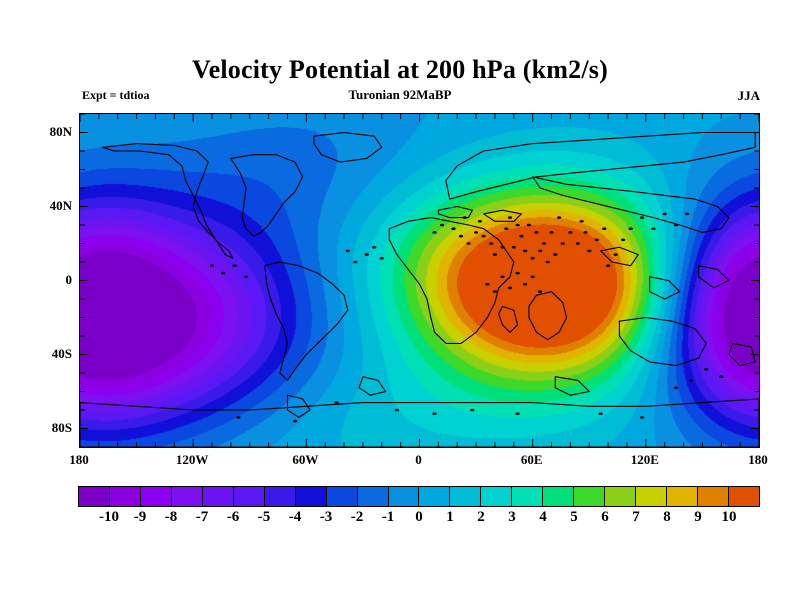  What do you see at coordinates (388, 517) in the screenshot?
I see `colorbar-tick-label: -1` at bounding box center [388, 517].